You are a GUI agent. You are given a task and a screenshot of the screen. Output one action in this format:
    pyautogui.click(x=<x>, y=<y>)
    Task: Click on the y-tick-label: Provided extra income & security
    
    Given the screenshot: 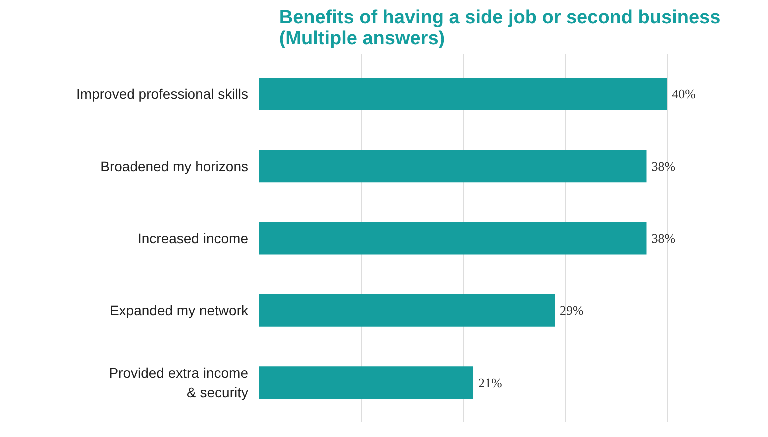 What is the action you would take?
    pyautogui.click(x=179, y=382)
    